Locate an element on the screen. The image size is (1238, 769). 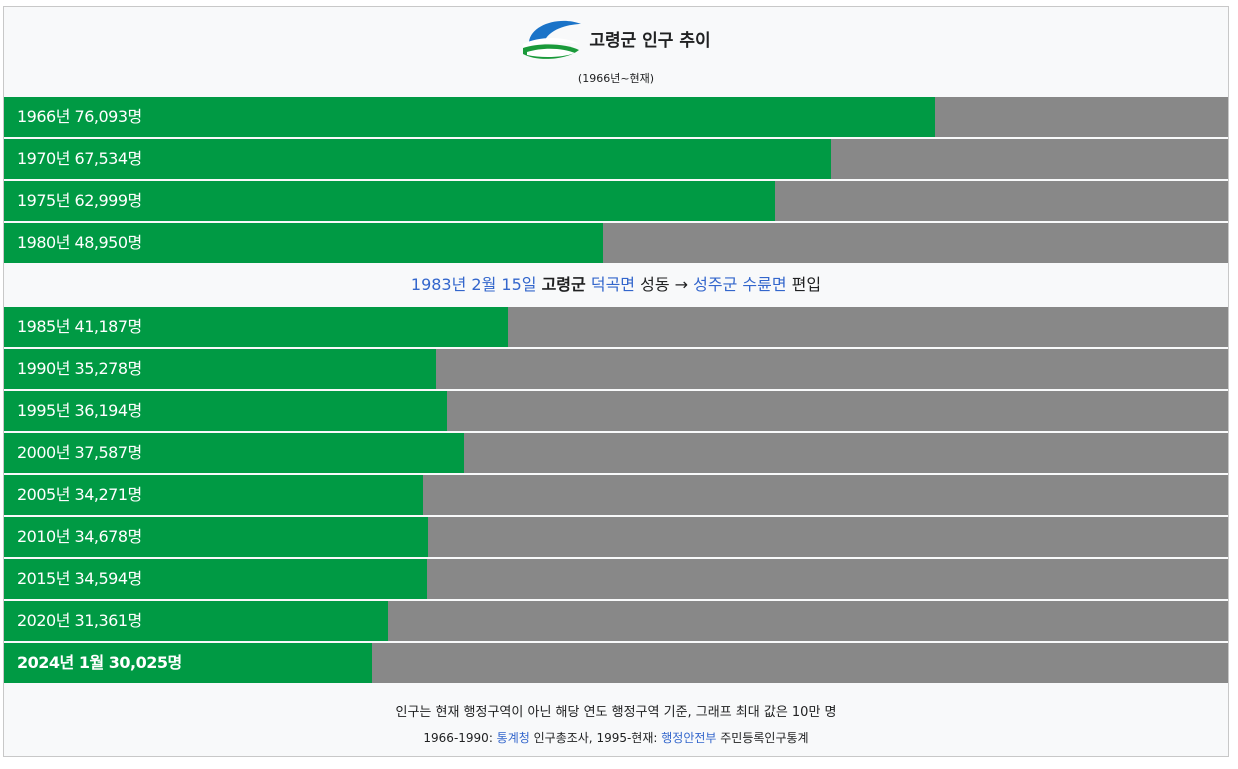
annotation-date-link: 1983년 2월 15일 is located at coordinates (473, 284).